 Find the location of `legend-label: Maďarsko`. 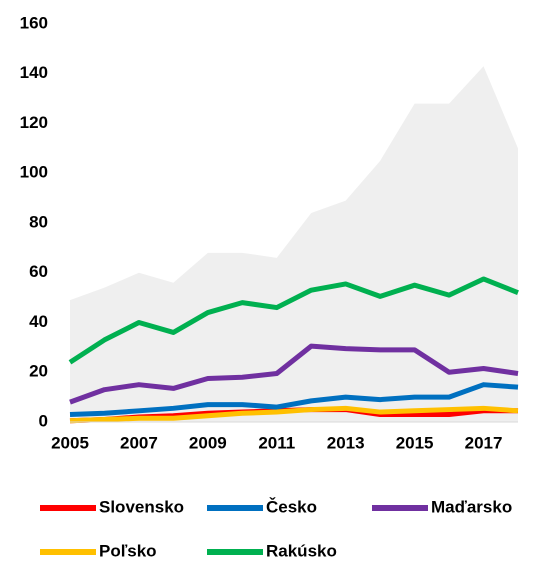

legend-label: Maďarsko is located at coordinates (471, 506).